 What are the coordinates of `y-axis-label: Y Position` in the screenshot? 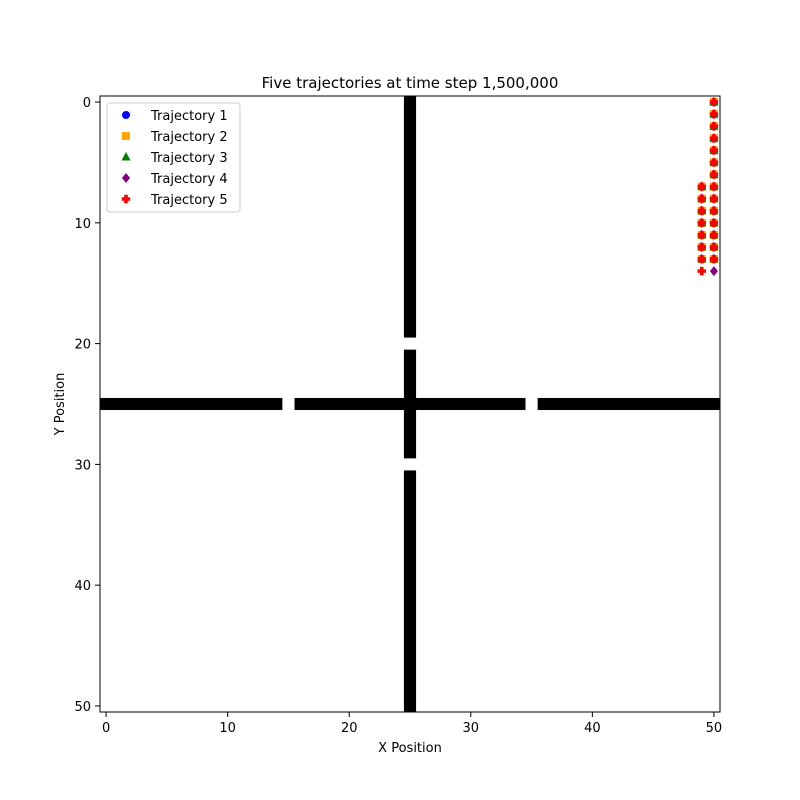 It's located at (60, 405).